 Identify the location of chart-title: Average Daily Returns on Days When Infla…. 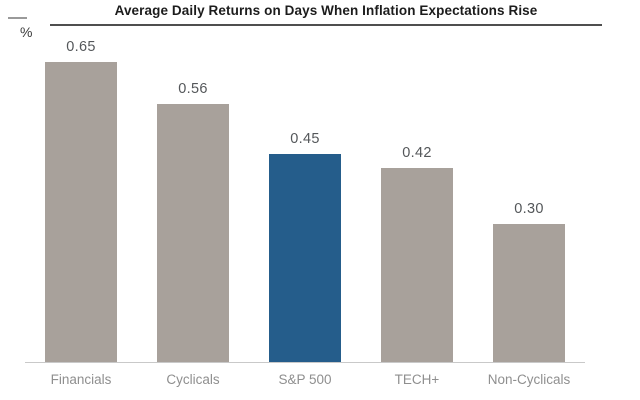
(326, 10).